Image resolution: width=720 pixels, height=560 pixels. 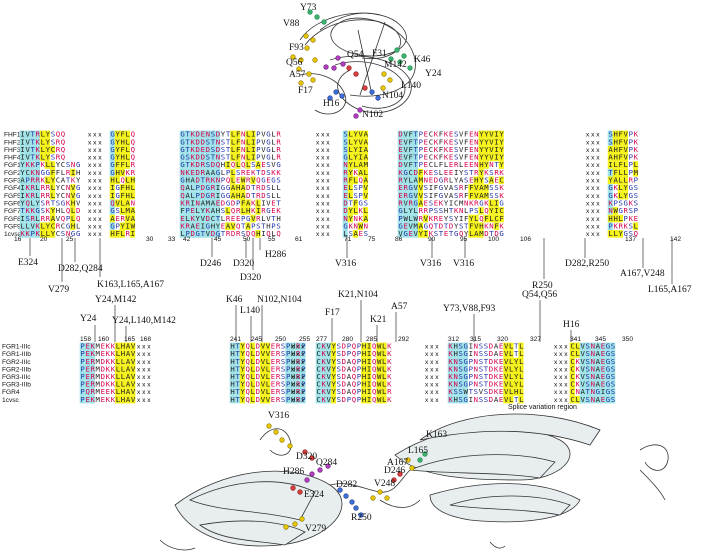 I want to click on bottom-label: V316, so click(x=278, y=416).